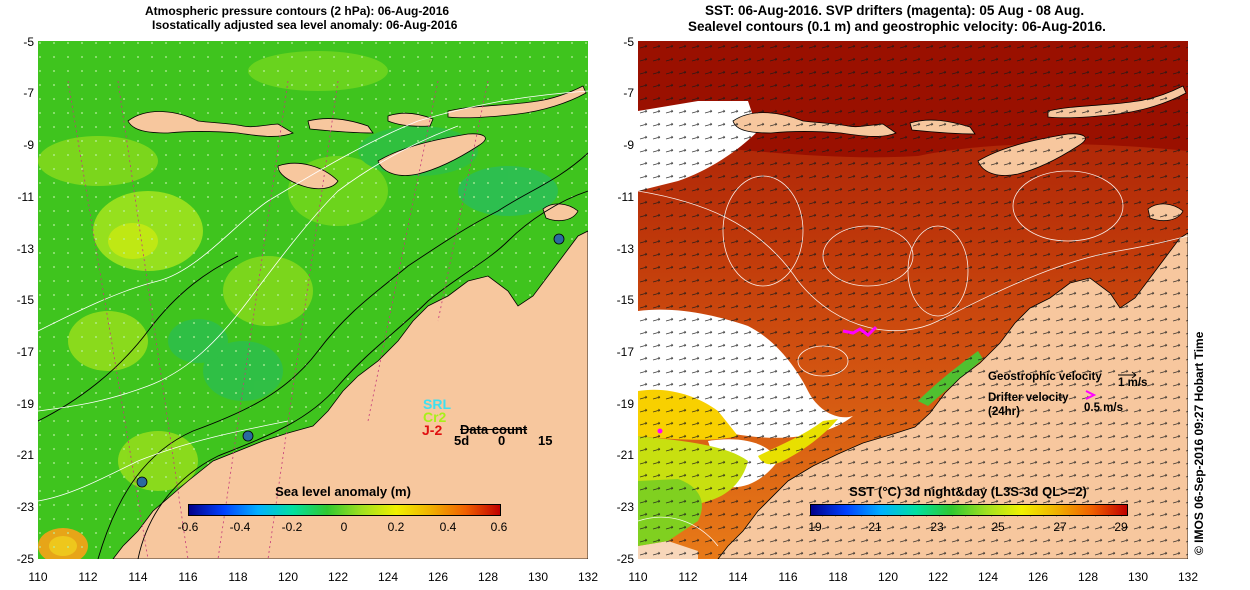 This screenshot has width=1250, height=590. What do you see at coordinates (344, 510) in the screenshot?
I see `sla-colorbar` at bounding box center [344, 510].